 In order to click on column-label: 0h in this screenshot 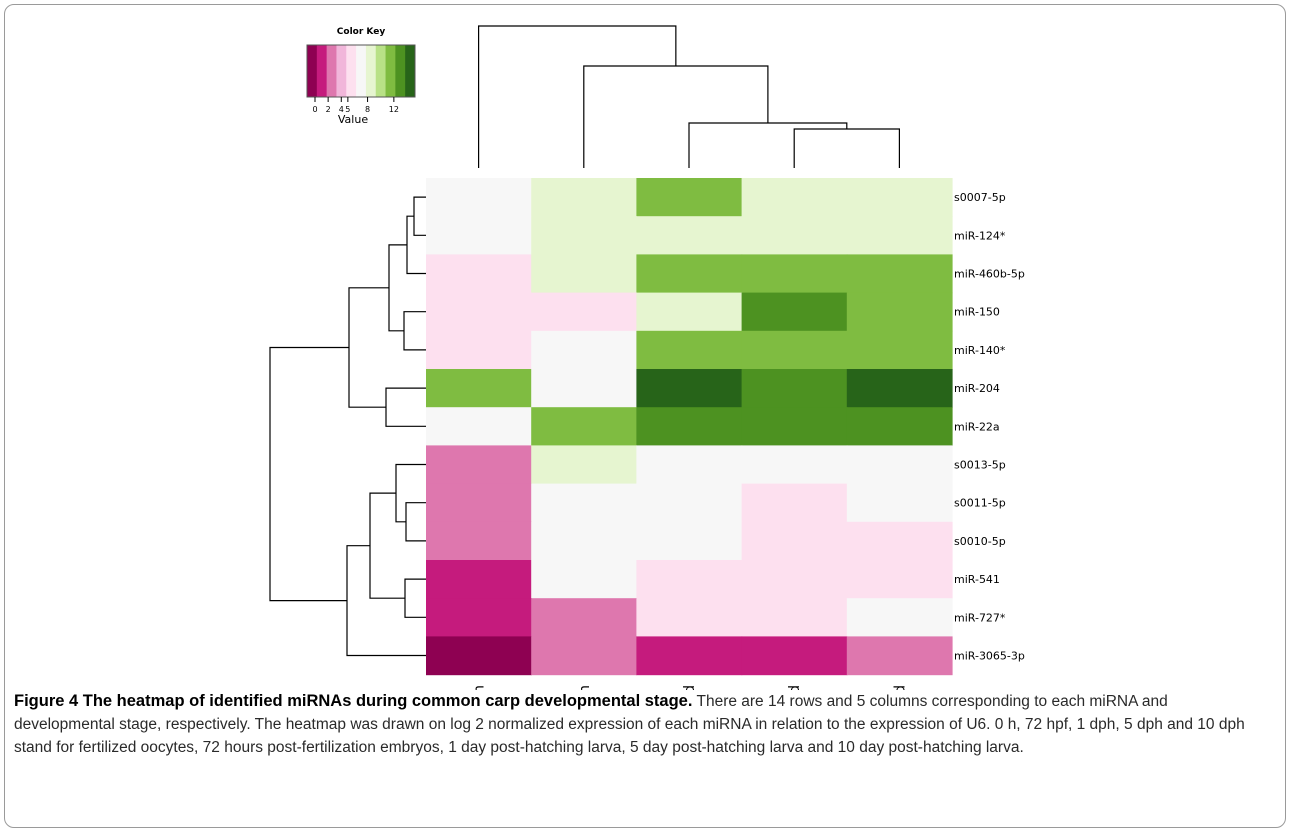, I will do `click(585, 687)`.